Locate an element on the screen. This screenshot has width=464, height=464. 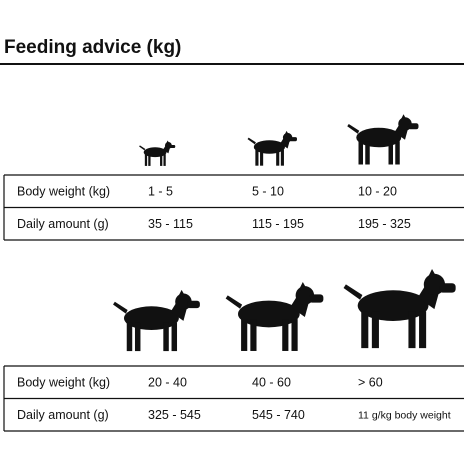
table-cell: 5 - 10 is located at coordinates (268, 192).